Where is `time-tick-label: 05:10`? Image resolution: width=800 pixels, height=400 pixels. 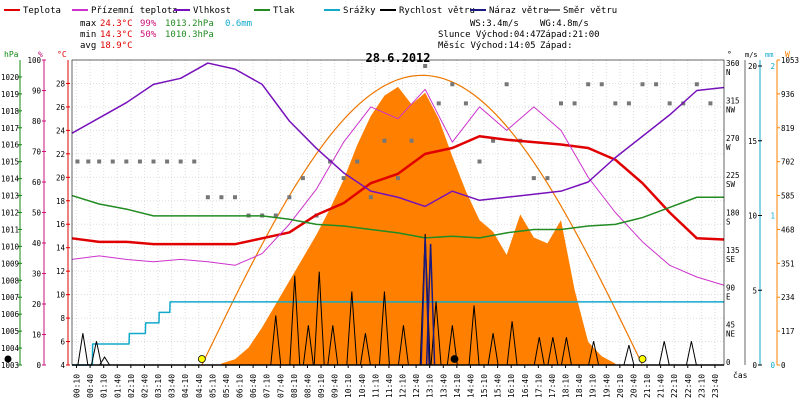 time-tick-label: 05:10 is located at coordinates (212, 386).